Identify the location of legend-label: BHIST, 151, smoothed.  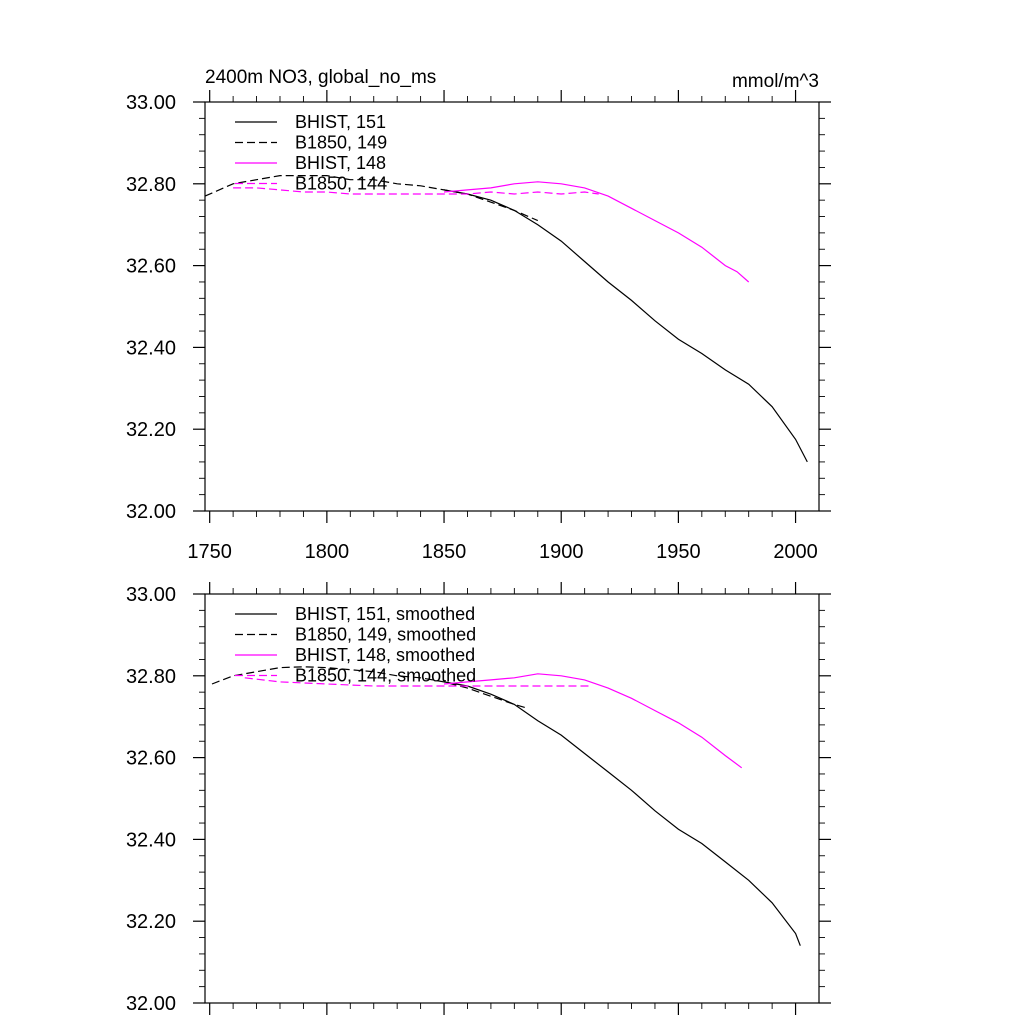
(385, 614).